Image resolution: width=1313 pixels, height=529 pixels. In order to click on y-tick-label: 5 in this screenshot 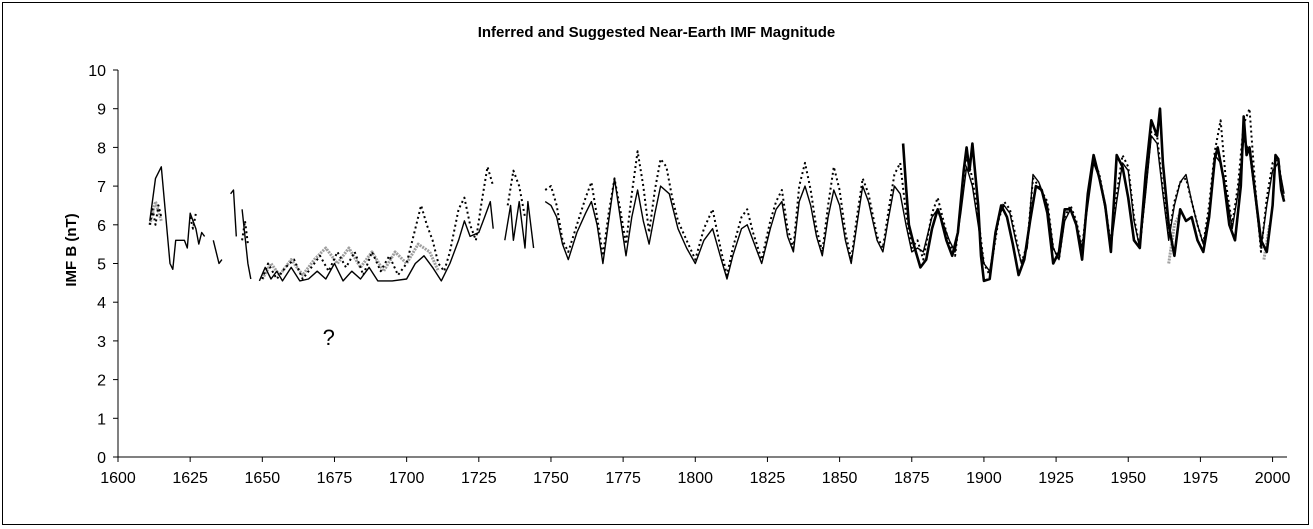, I will do `click(101, 265)`.